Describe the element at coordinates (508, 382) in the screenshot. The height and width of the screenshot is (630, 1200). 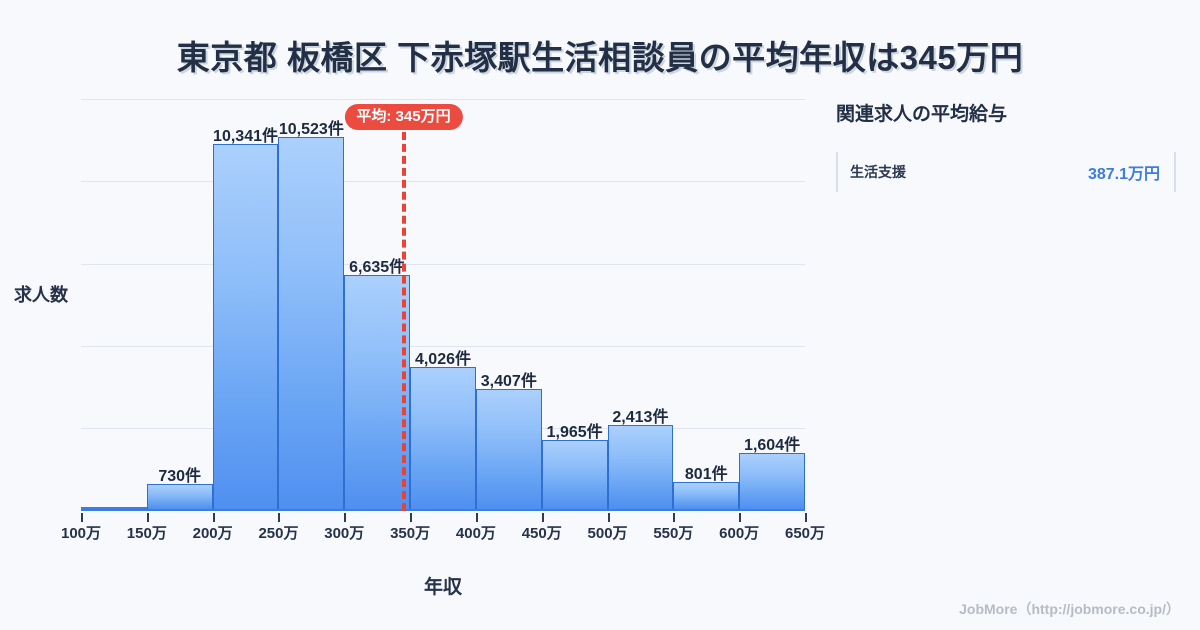
I see `bar-value-label: 3,407件` at that location.